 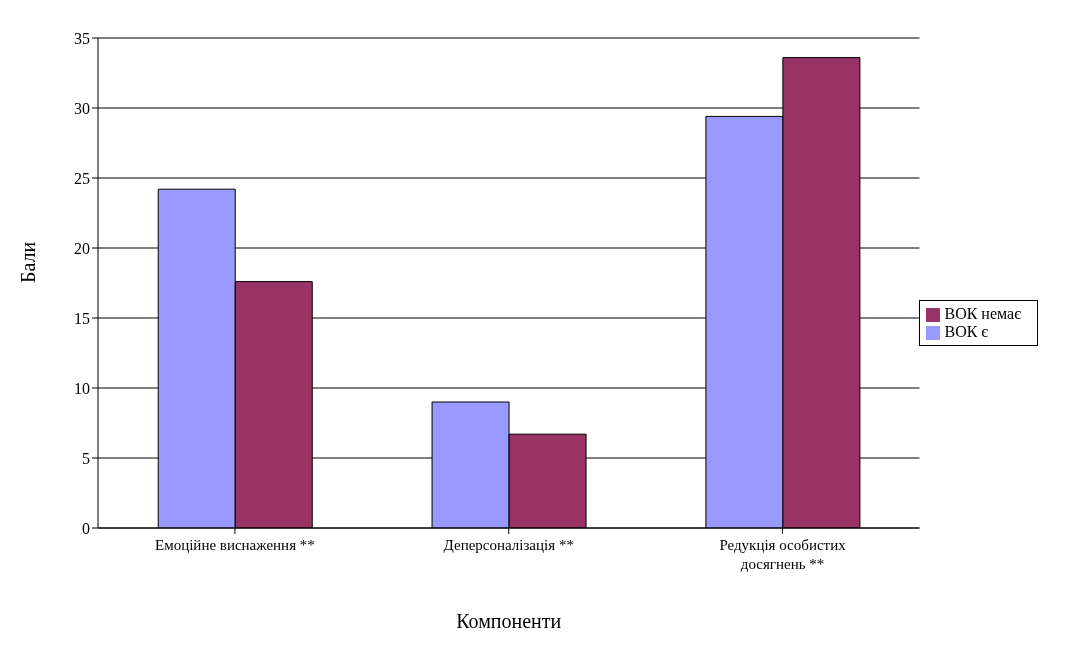 What do you see at coordinates (28, 262) in the screenshot?
I see `y-axis-title: Бали` at bounding box center [28, 262].